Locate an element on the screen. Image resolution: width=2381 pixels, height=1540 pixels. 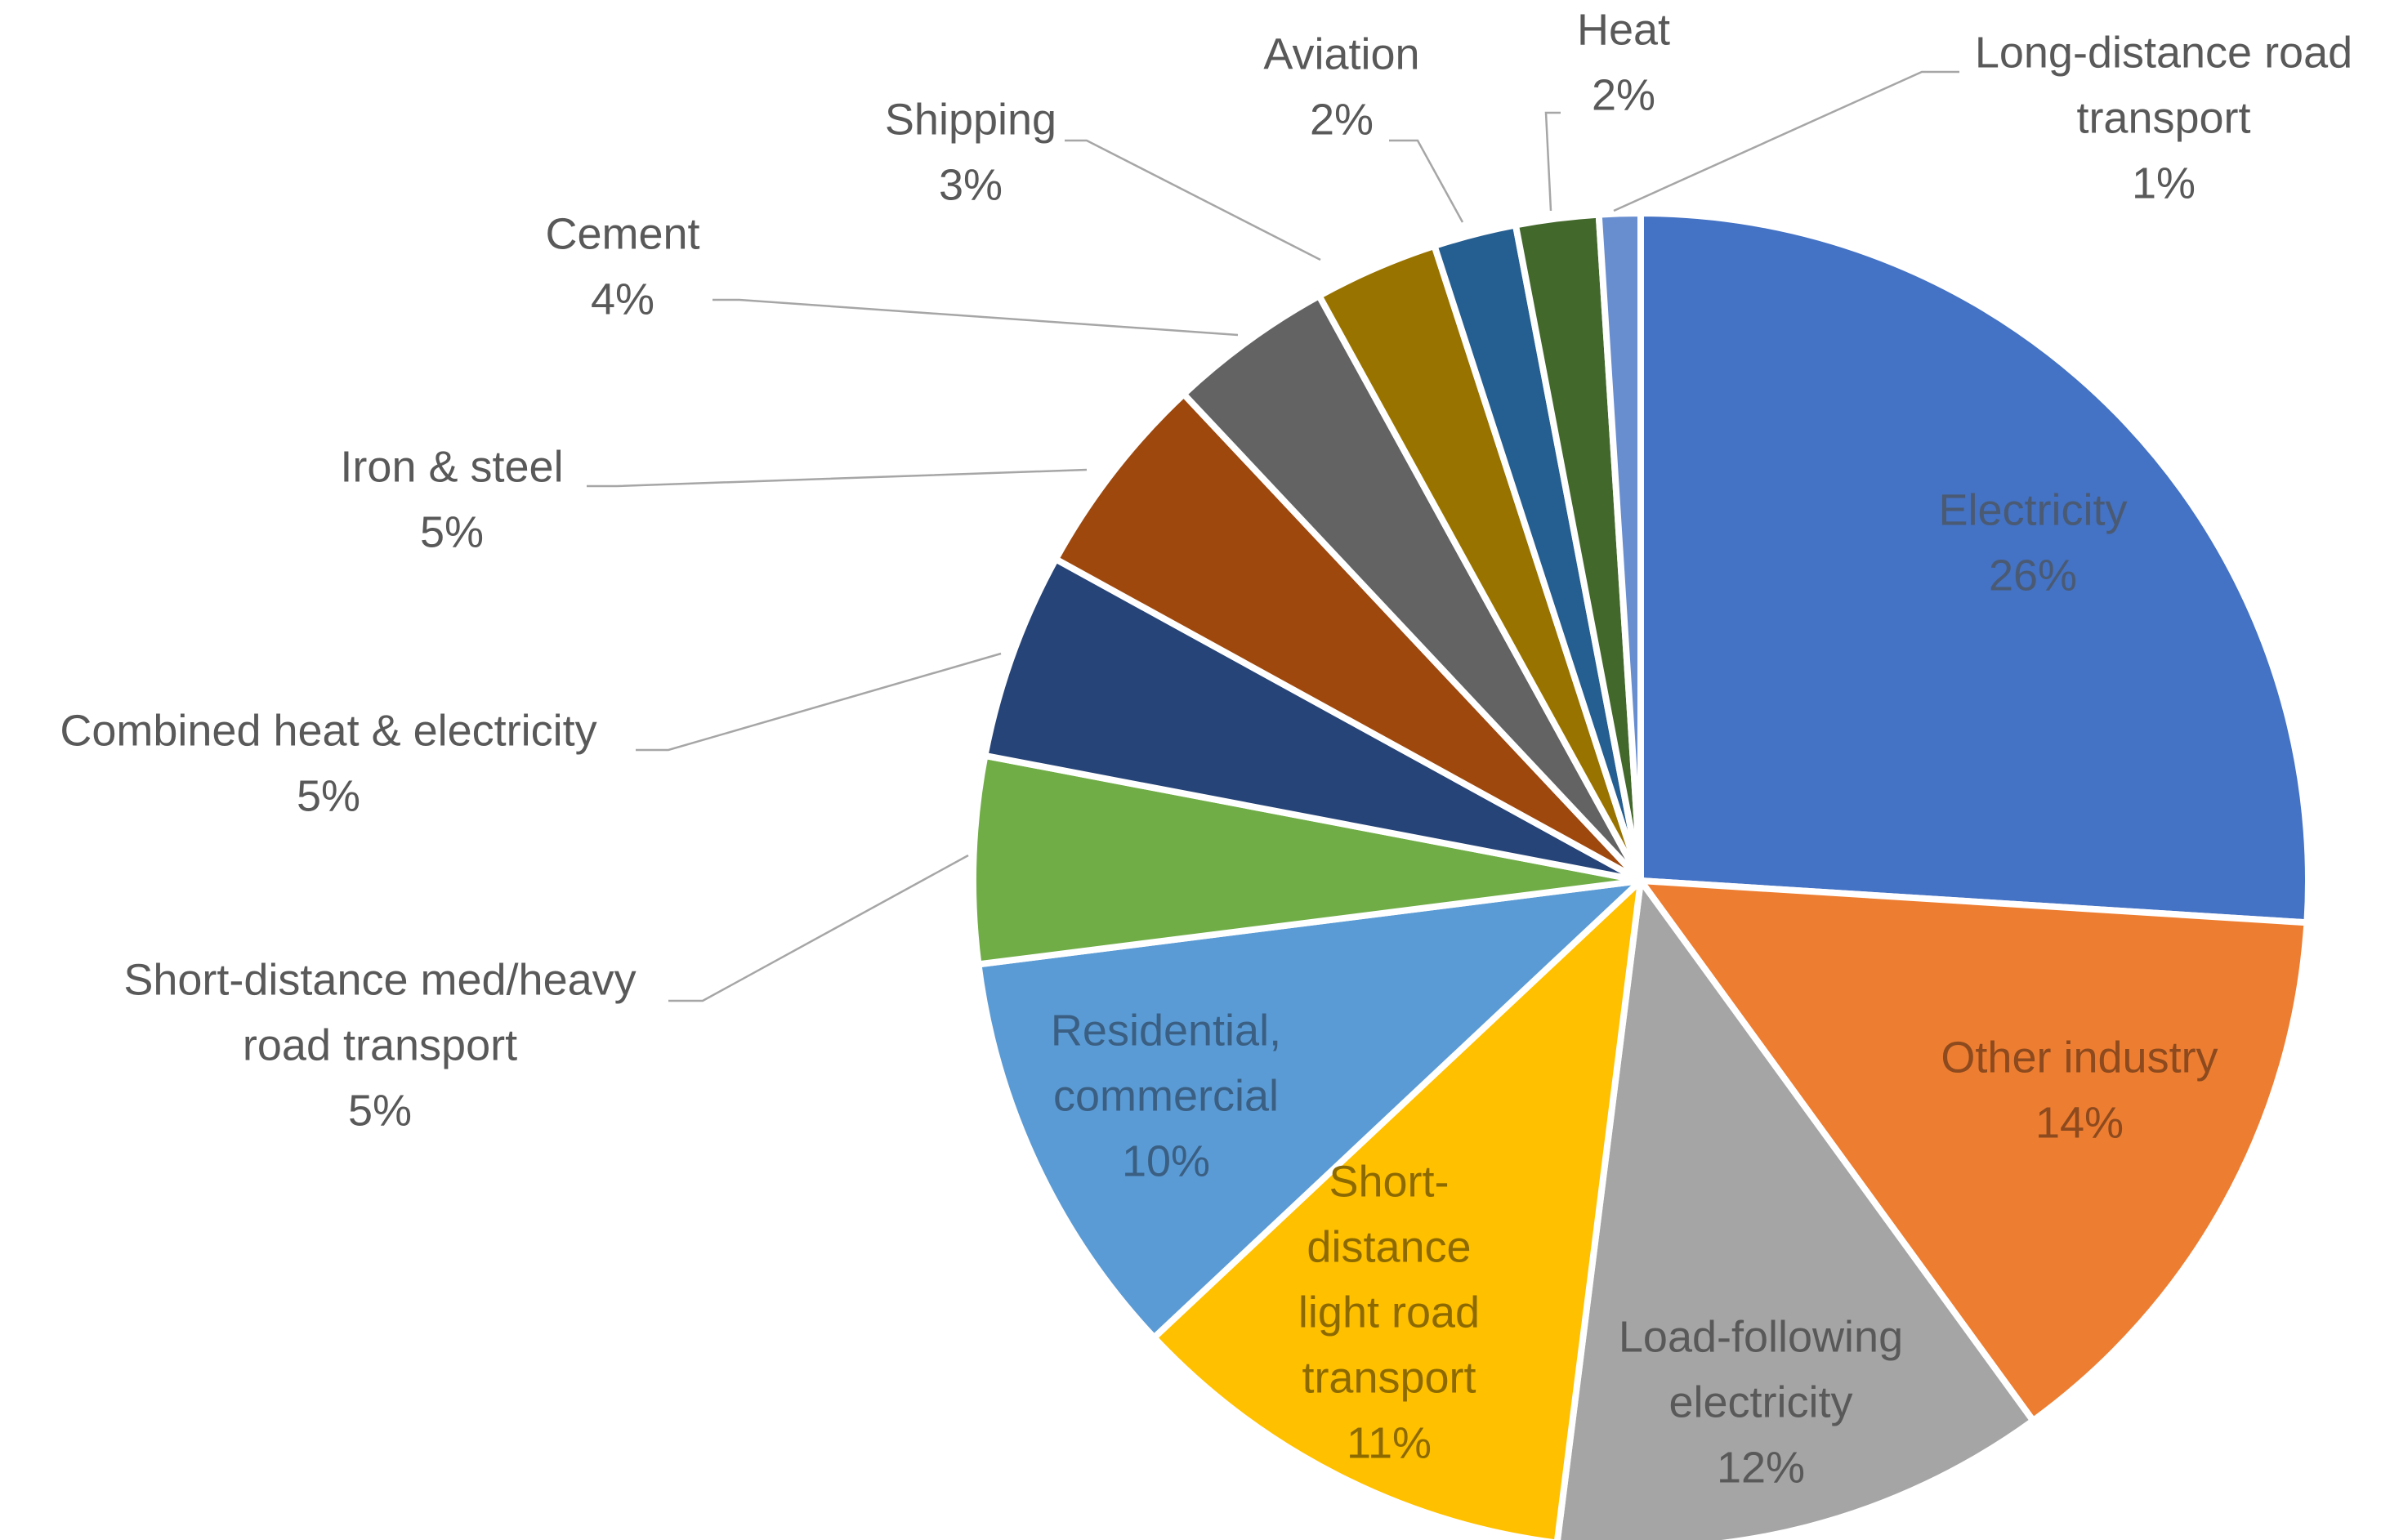
leader-line-iron-steel is located at coordinates (838, 478).